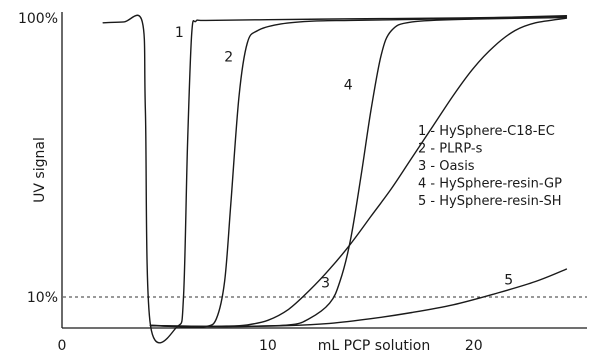  I want to click on x-tick-label: 20, so click(474, 346).